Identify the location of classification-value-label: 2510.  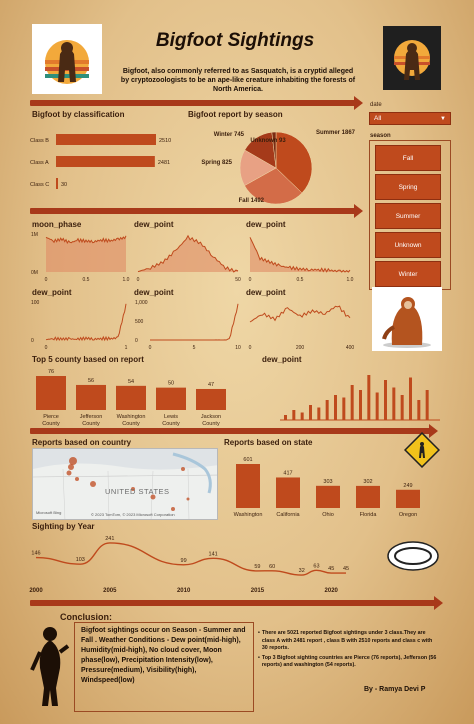
(165, 141).